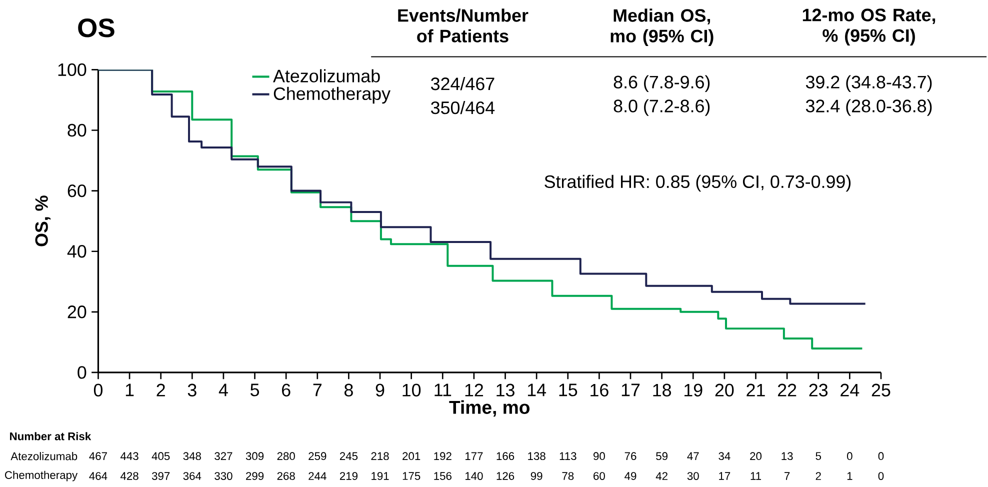 The image size is (988, 487). Describe the element at coordinates (724, 456) in the screenshot. I see `text: 34` at that location.